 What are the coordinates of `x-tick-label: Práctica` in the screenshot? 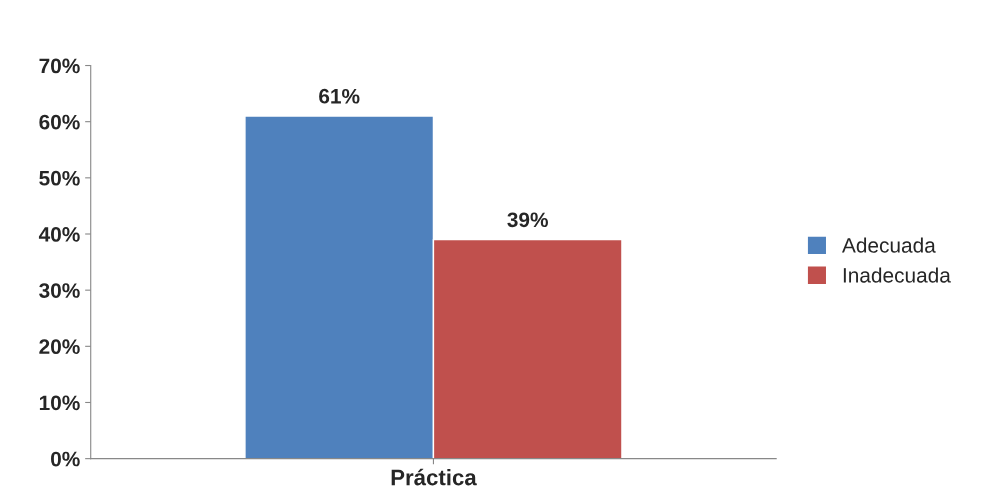 It's located at (434, 477).